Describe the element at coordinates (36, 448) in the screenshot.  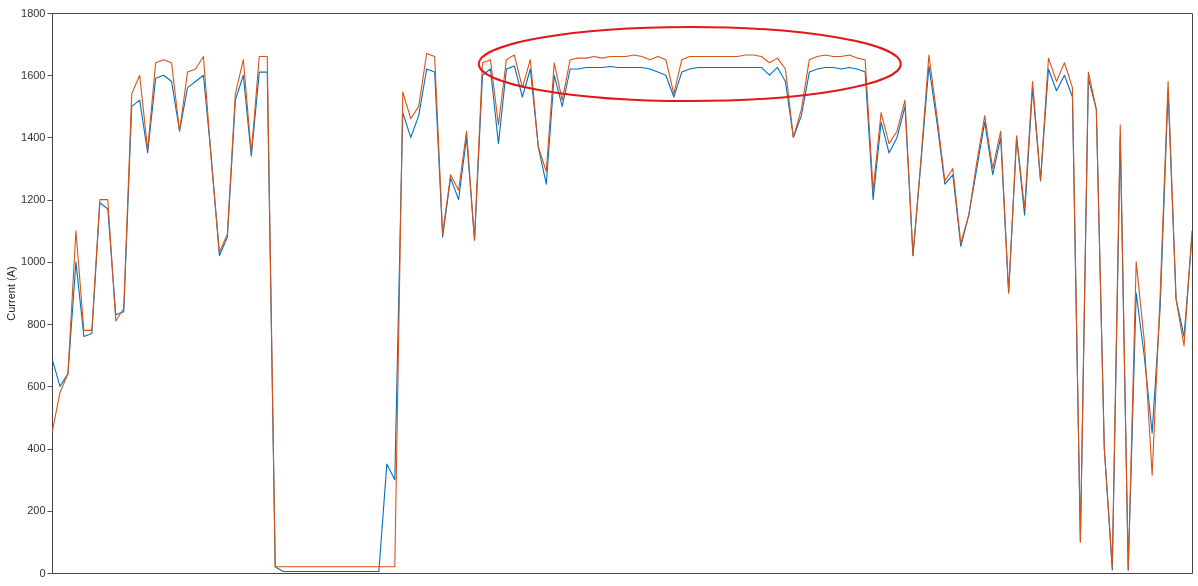
I see `y-tick-label: 400` at that location.